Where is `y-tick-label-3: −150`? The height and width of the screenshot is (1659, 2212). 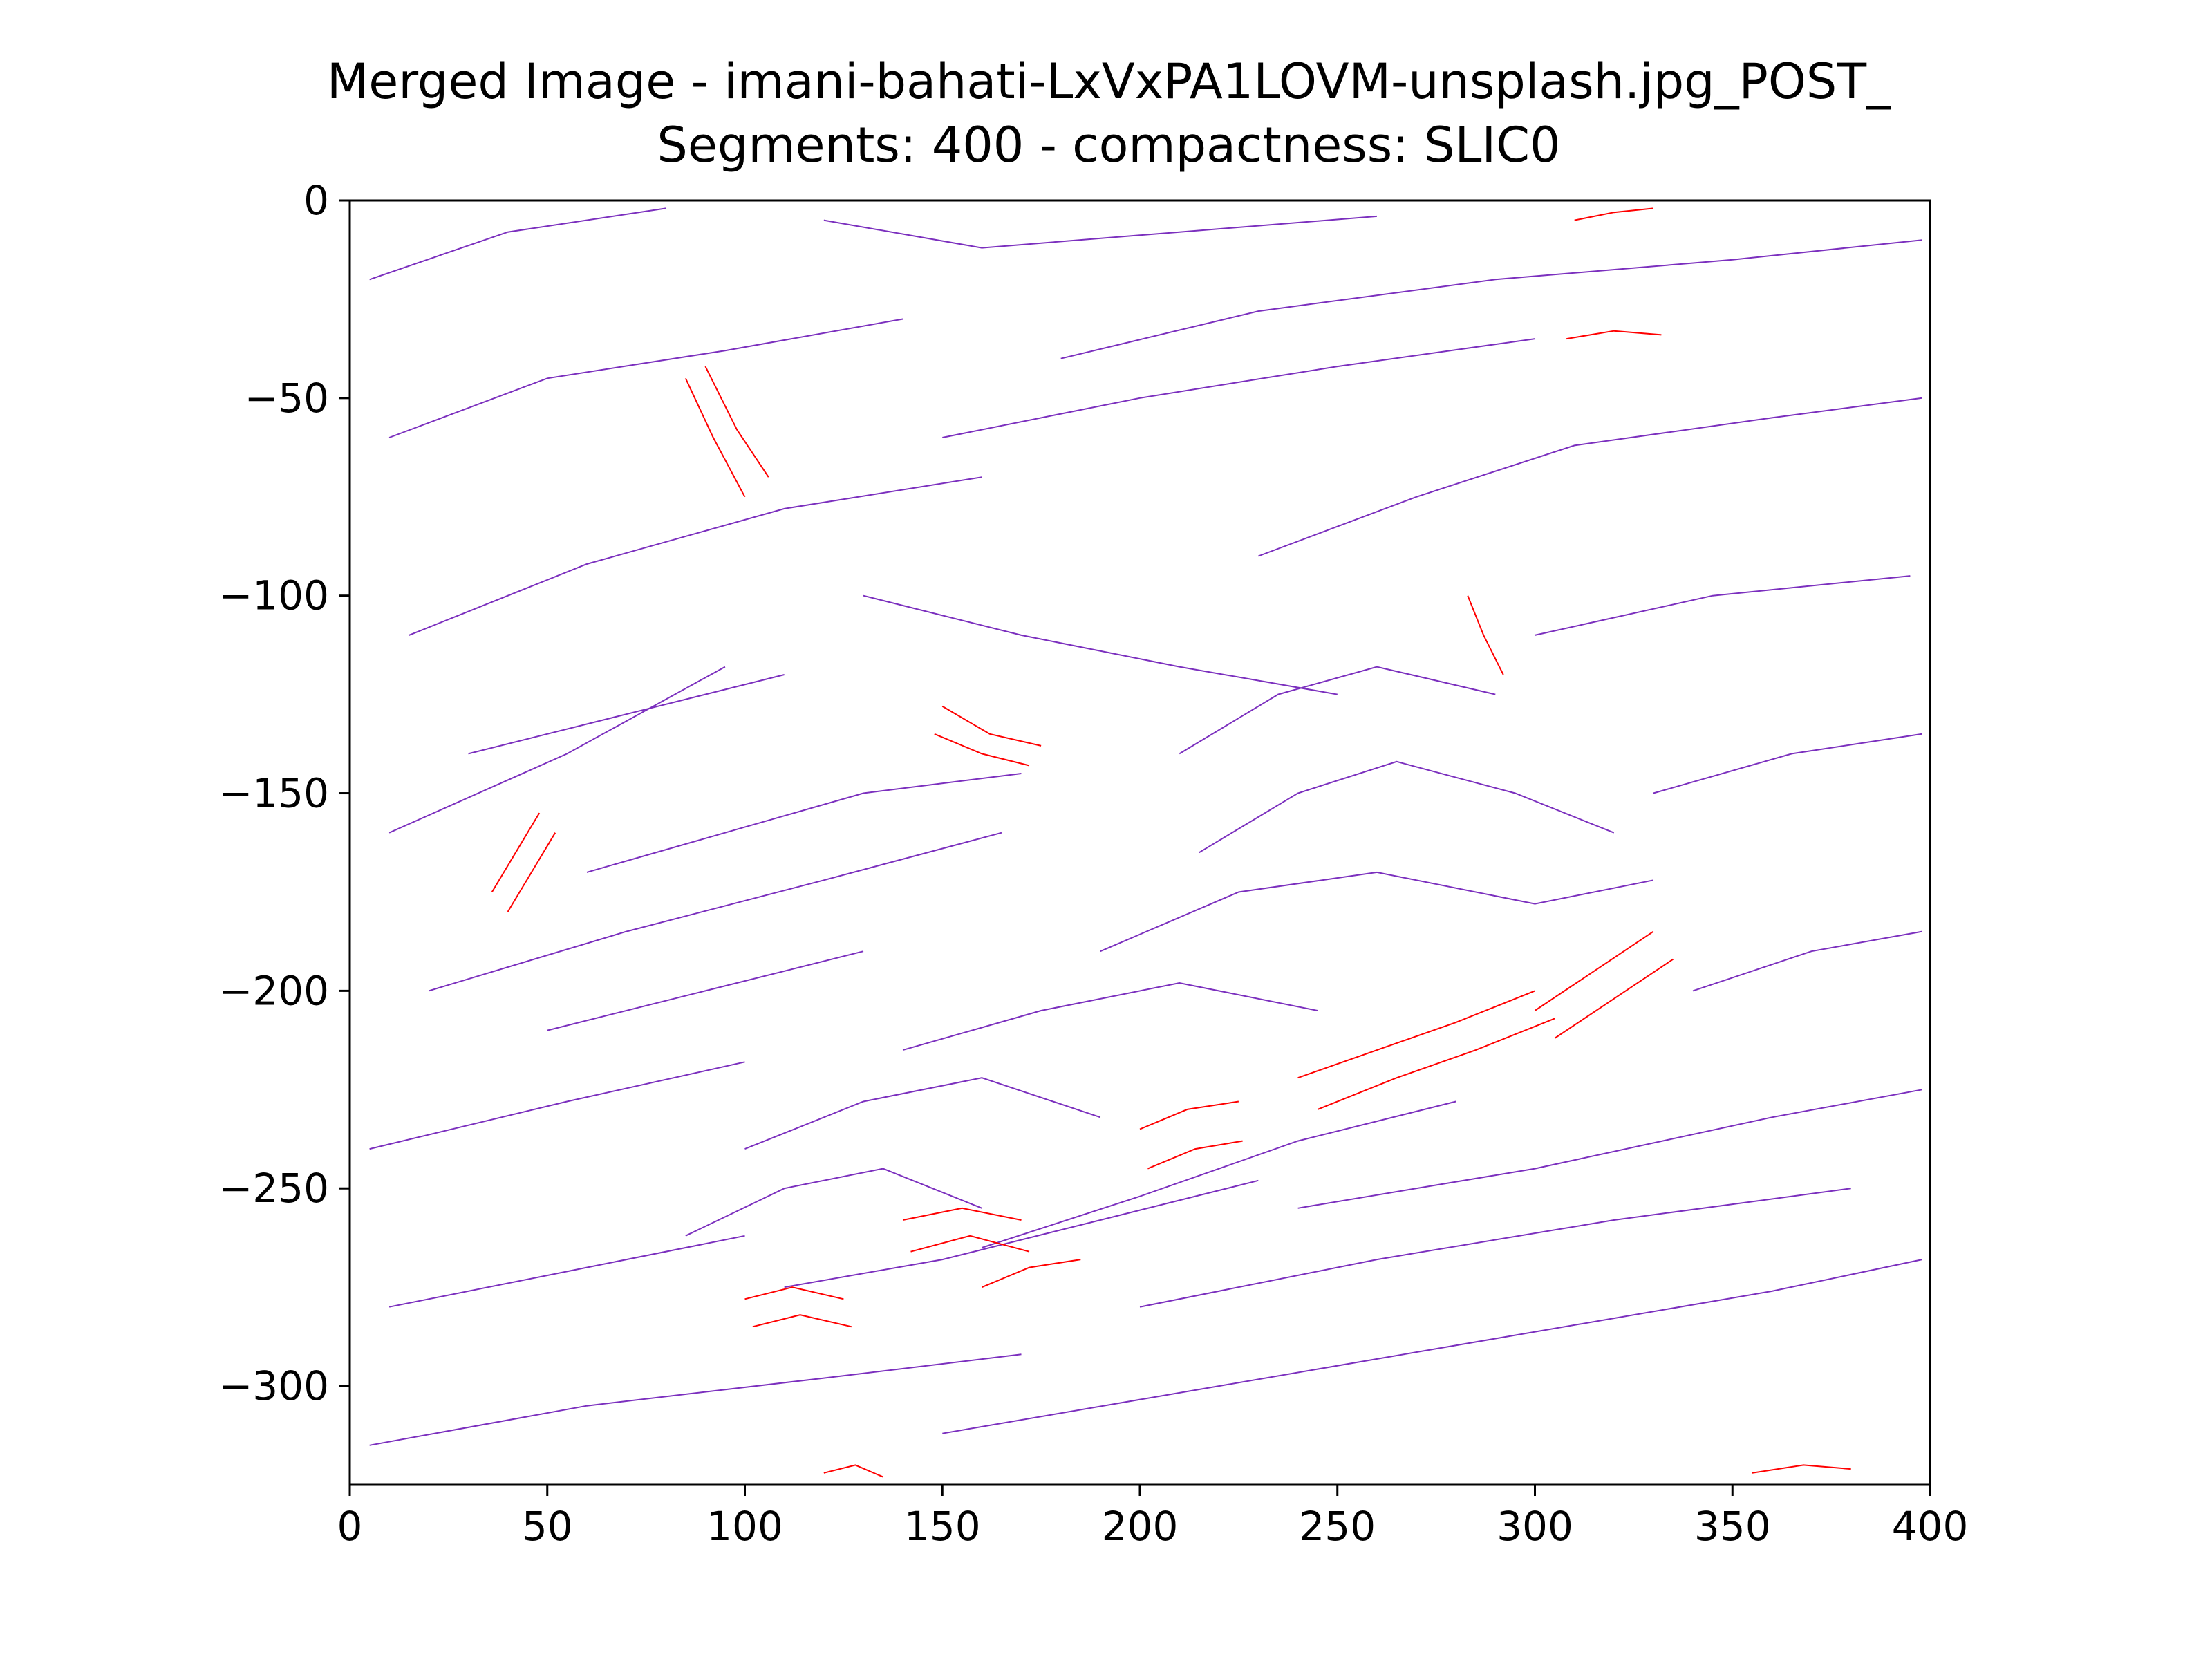 y-tick-label-3: −150 is located at coordinates (274, 793).